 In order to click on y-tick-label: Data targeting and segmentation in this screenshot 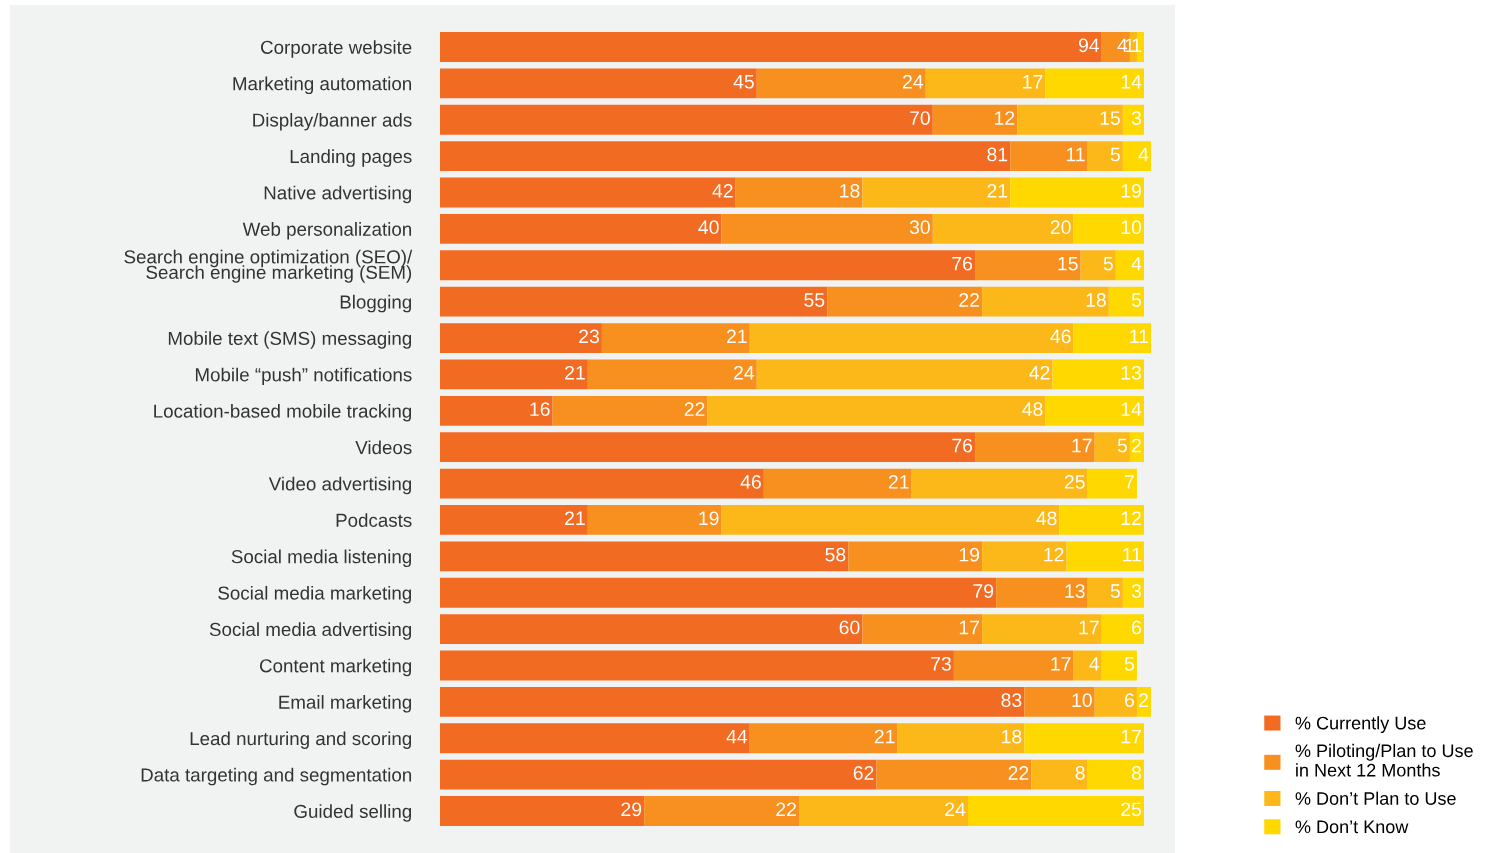, I will do `click(276, 776)`.